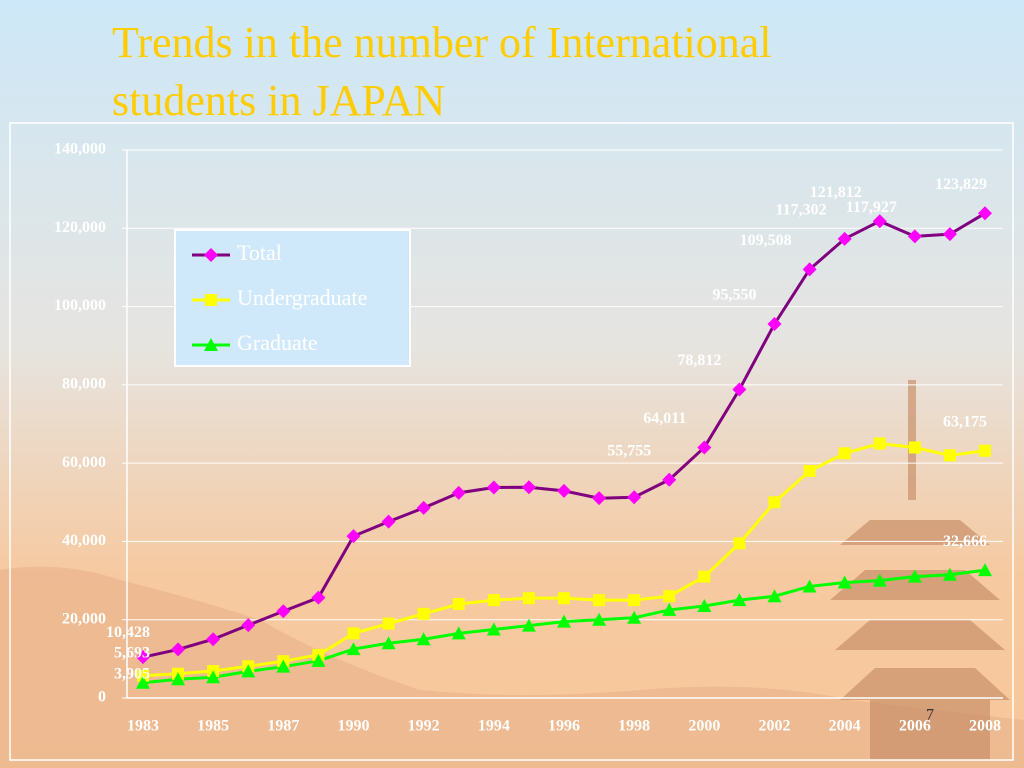 This screenshot has width=1024, height=768. I want to click on data-label: 63,175, so click(965, 421).